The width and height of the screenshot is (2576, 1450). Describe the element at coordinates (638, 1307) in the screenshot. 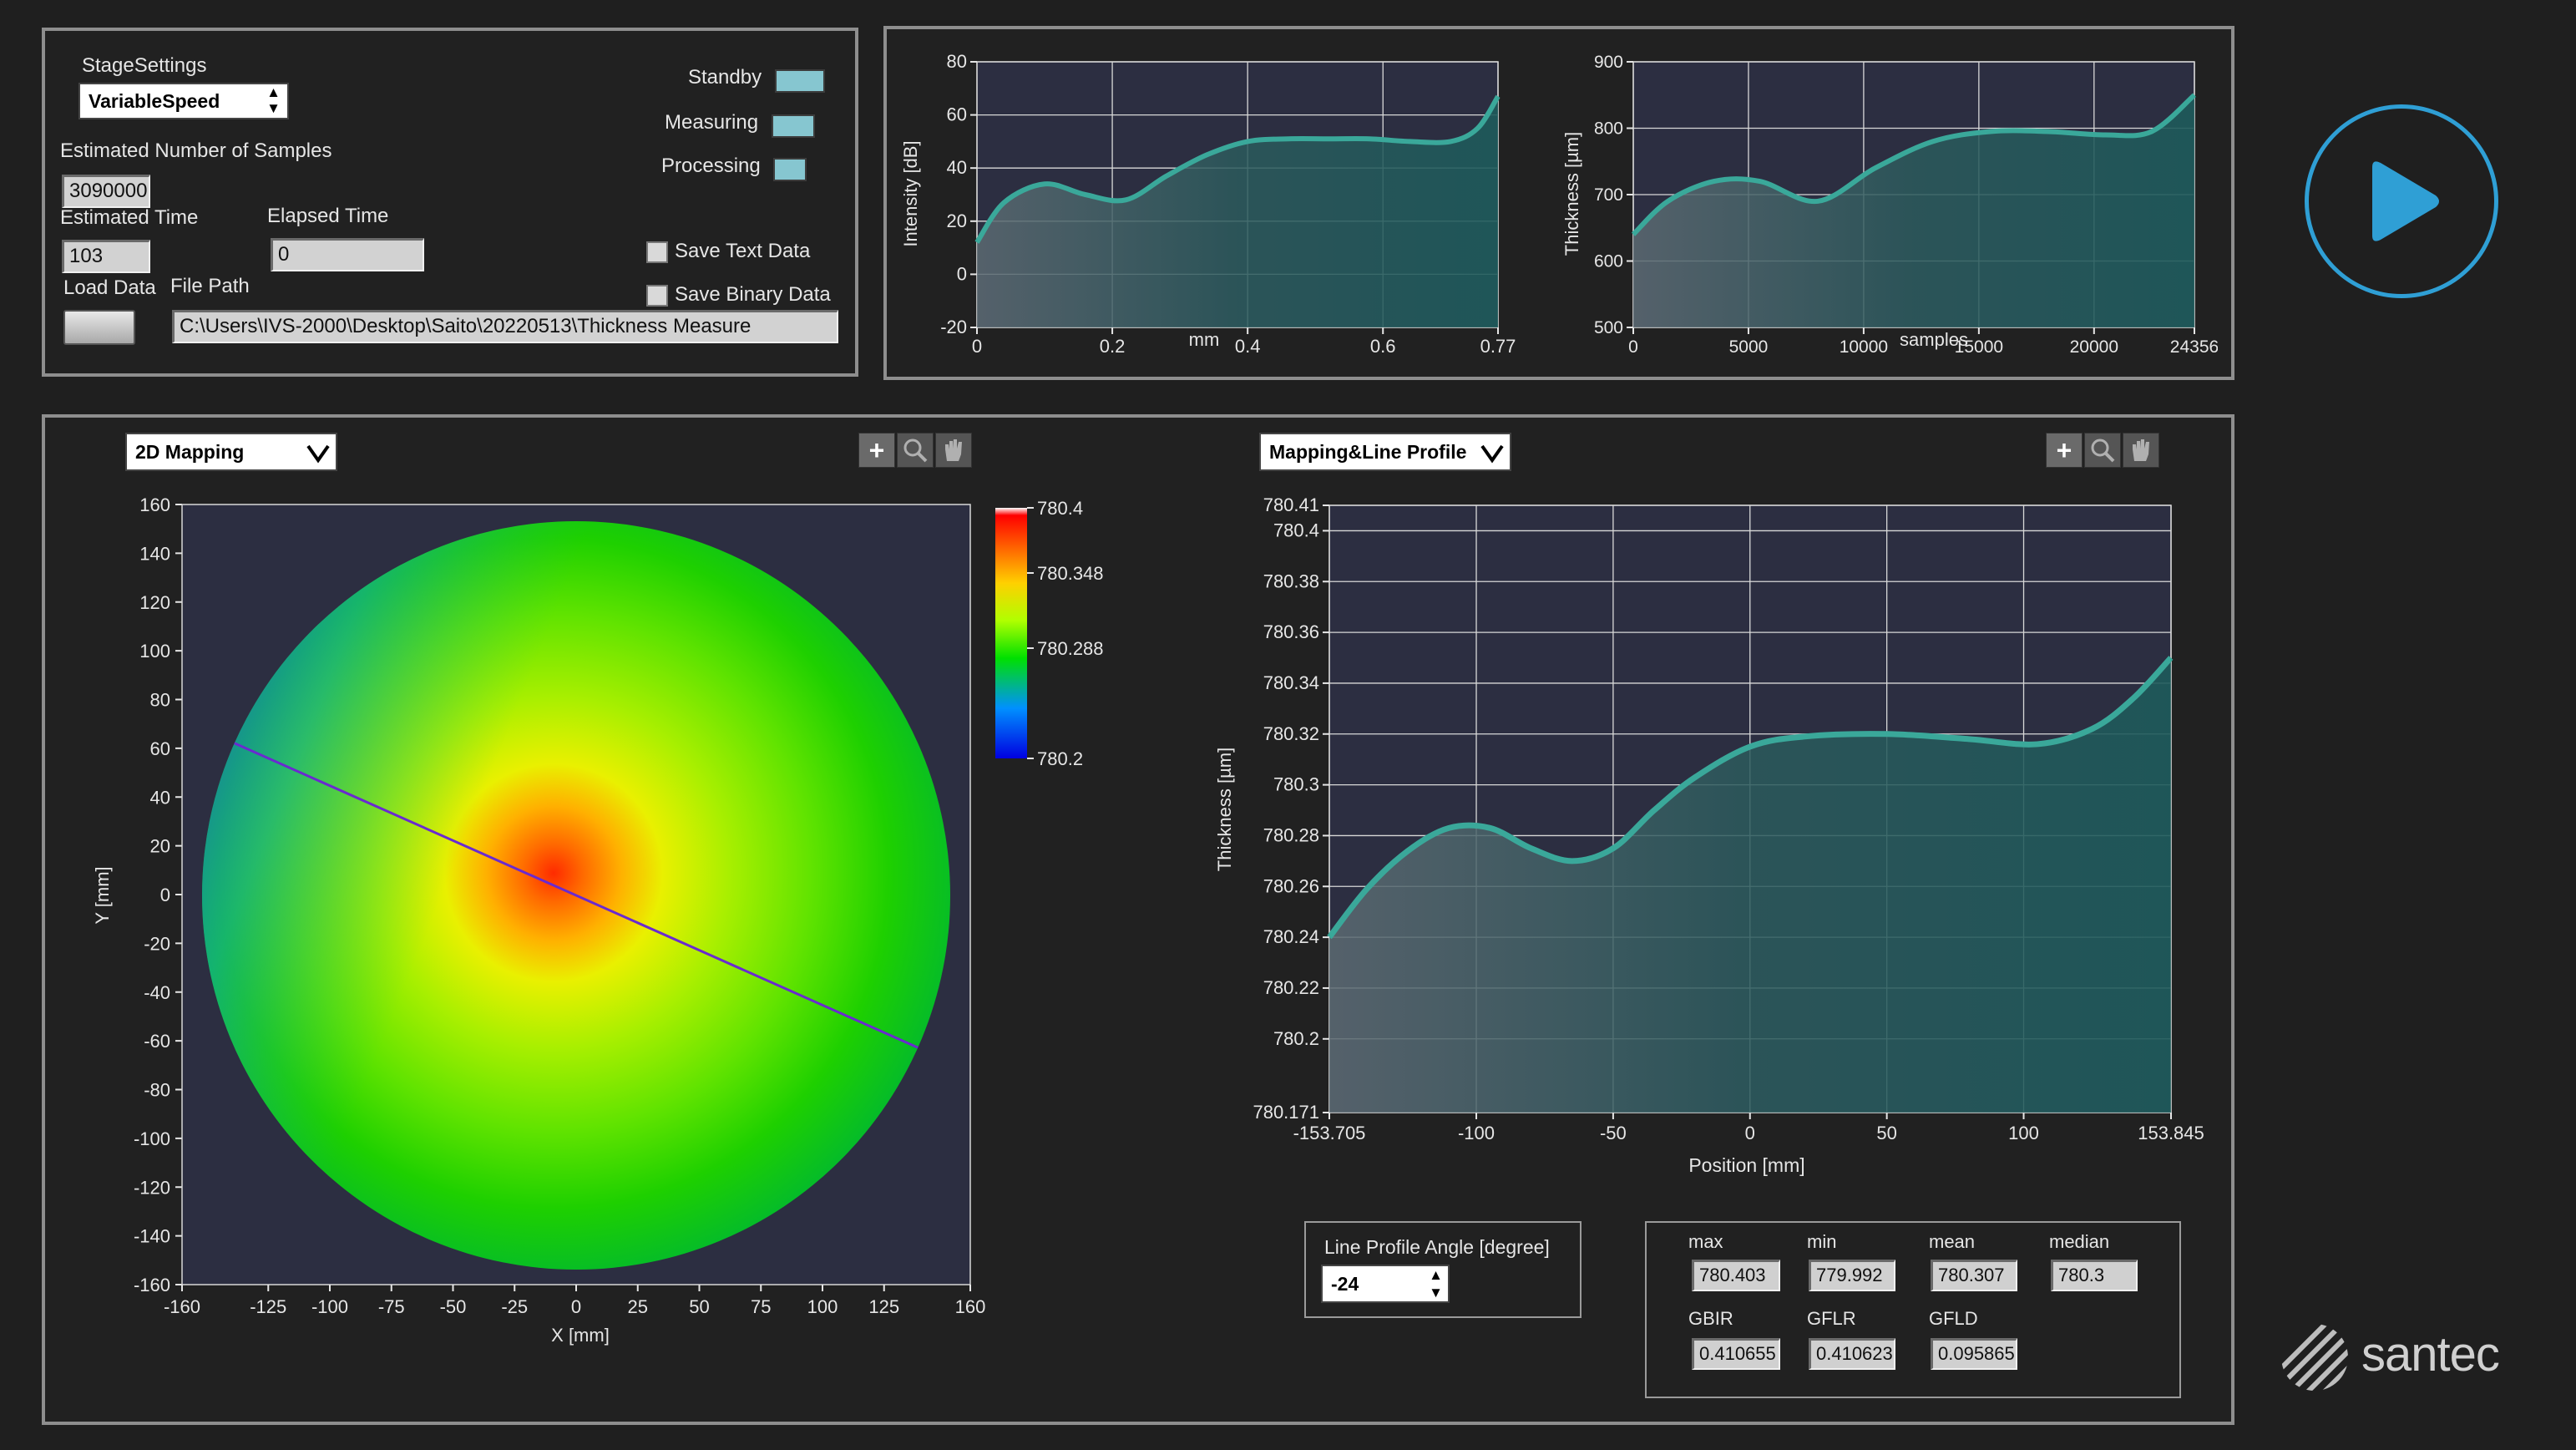

I see `map-x-tick-label: 25` at that location.